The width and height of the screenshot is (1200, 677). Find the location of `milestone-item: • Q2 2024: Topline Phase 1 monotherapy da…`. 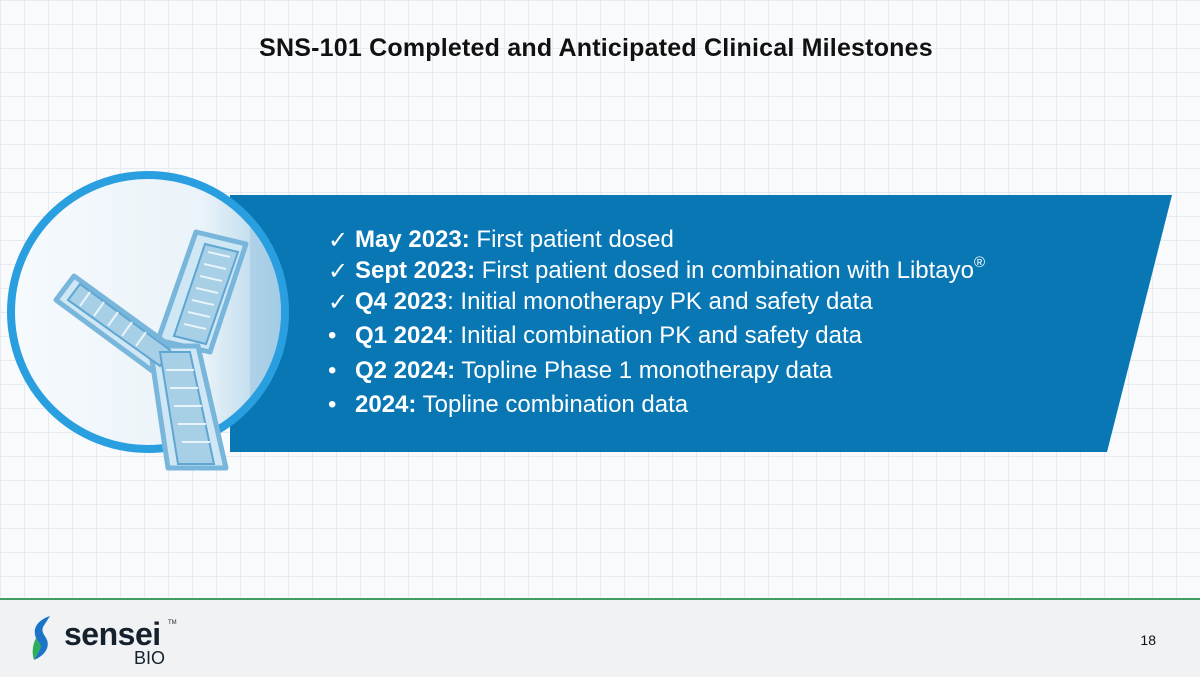

milestone-item: • Q2 2024: Topline Phase 1 monotherapy da… is located at coordinates (656, 374).